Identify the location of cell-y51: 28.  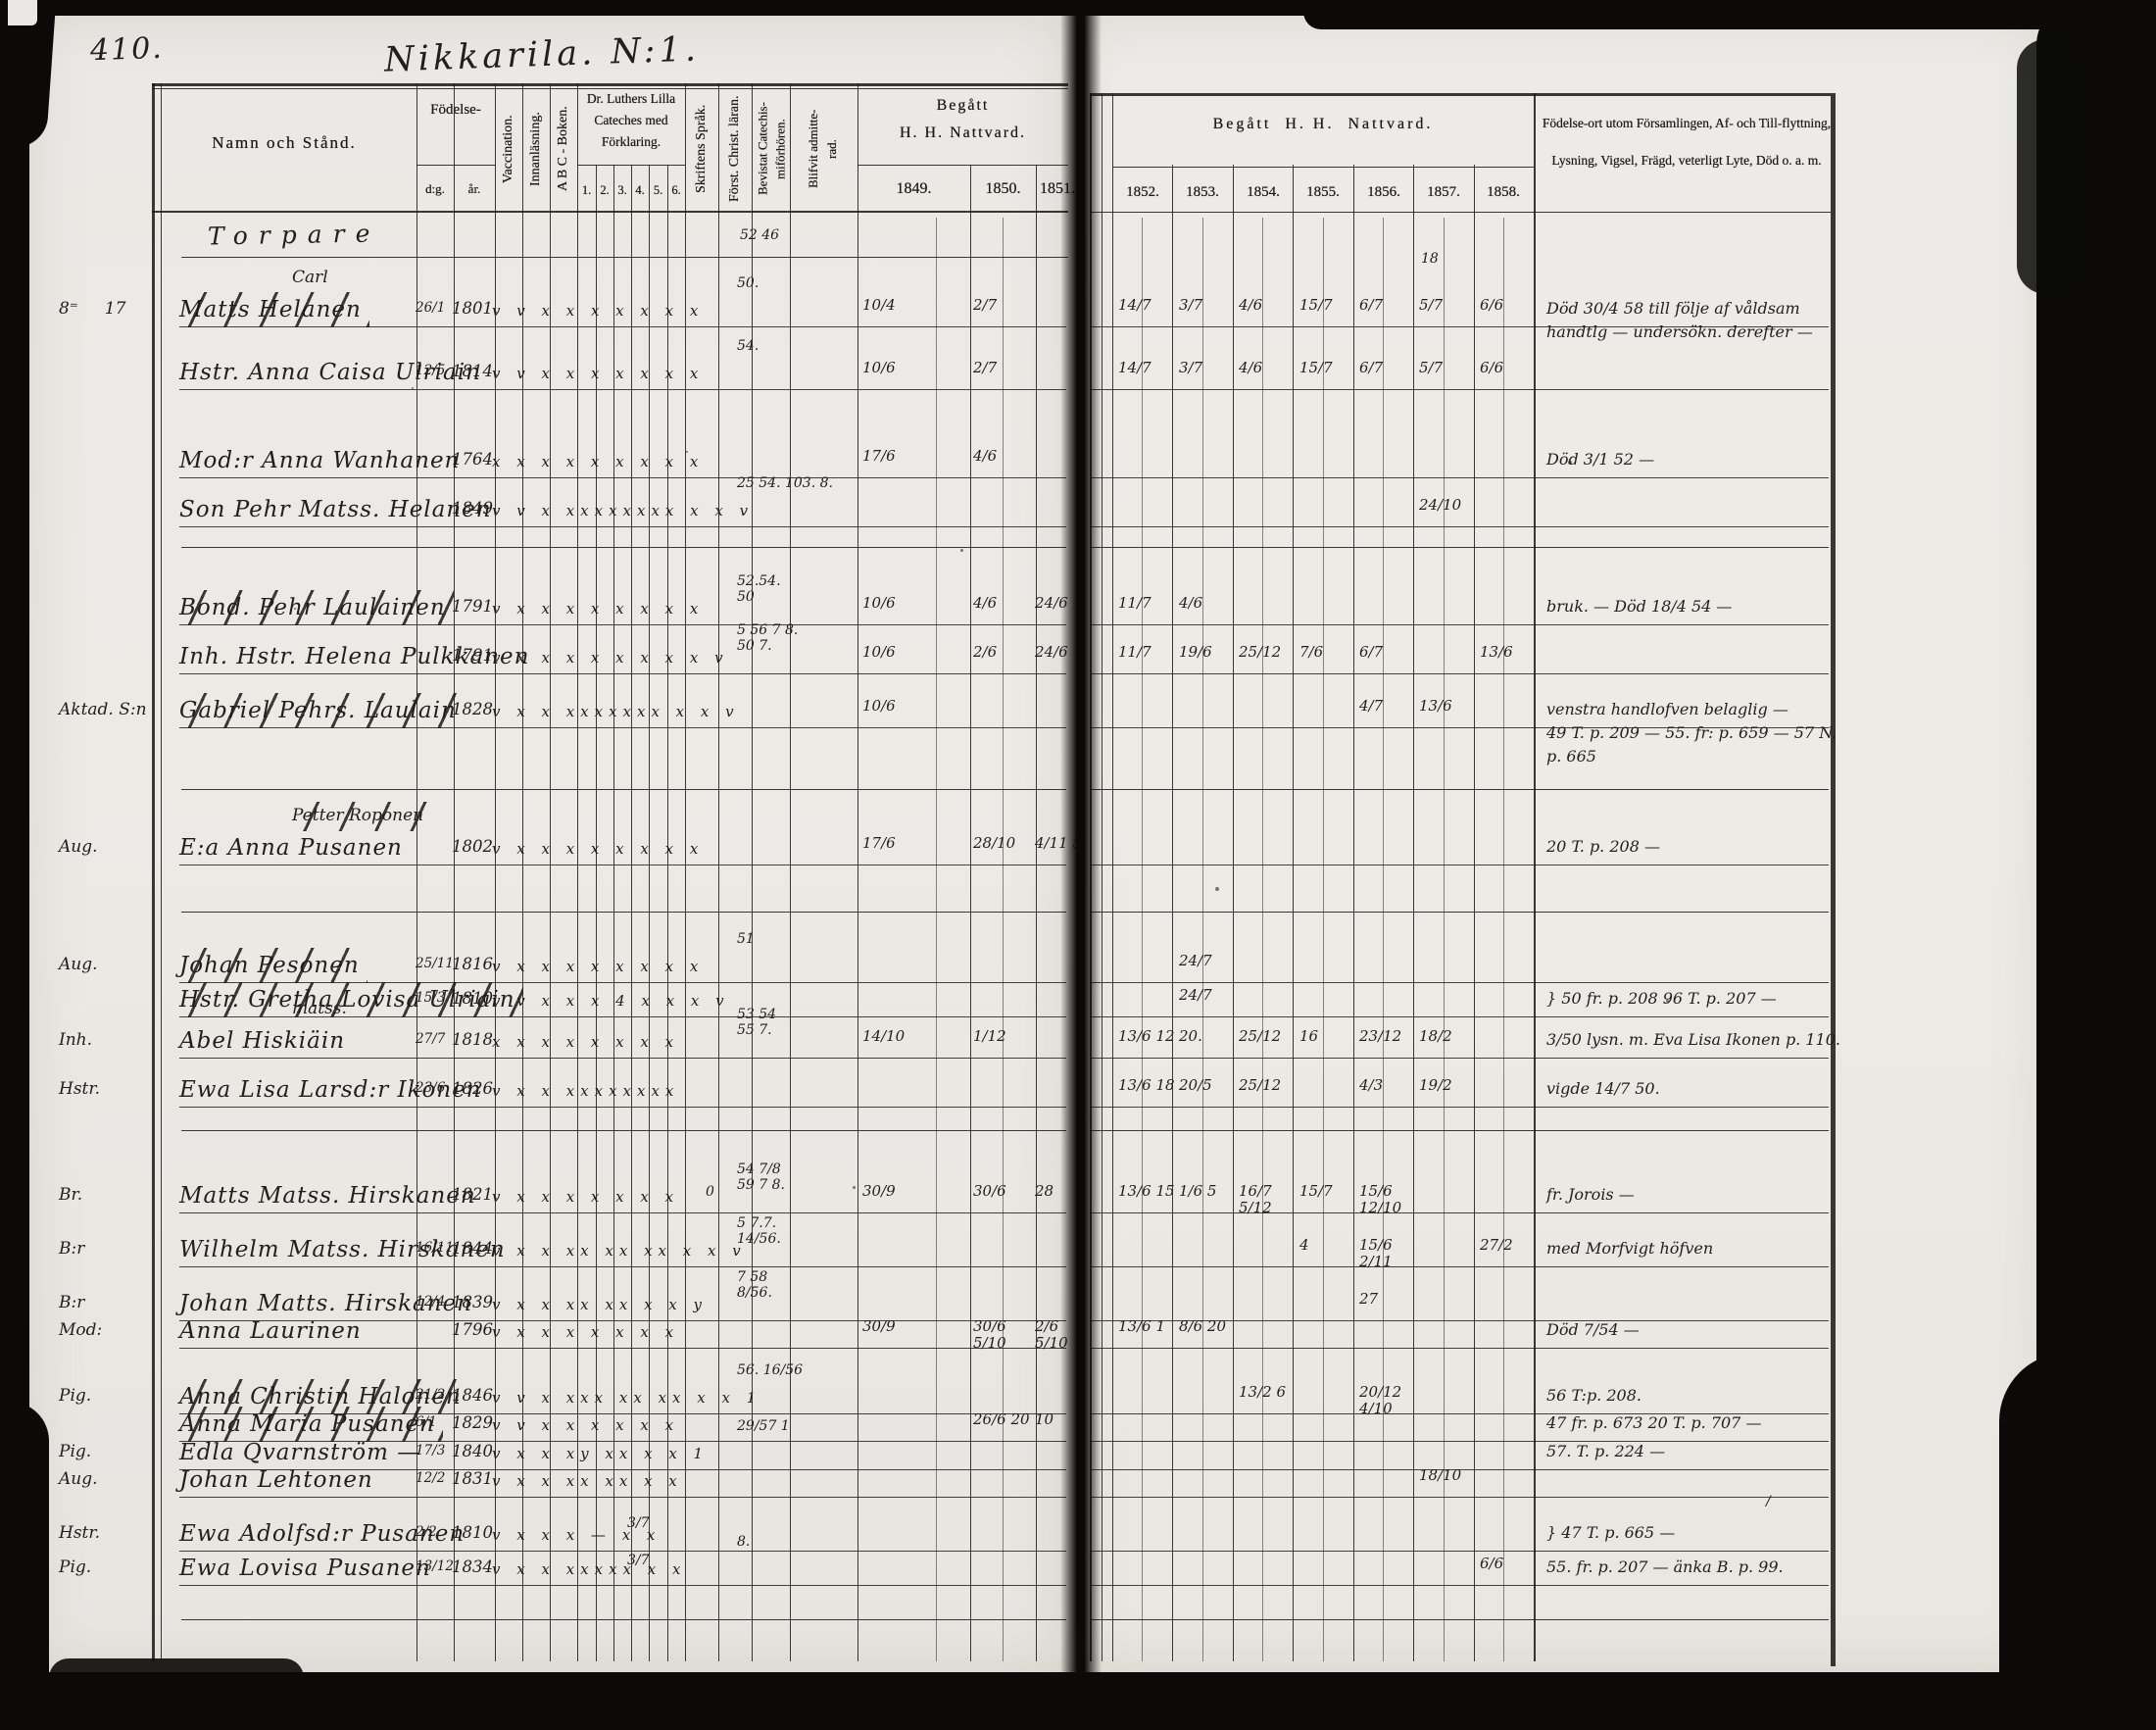
(1044, 1191).